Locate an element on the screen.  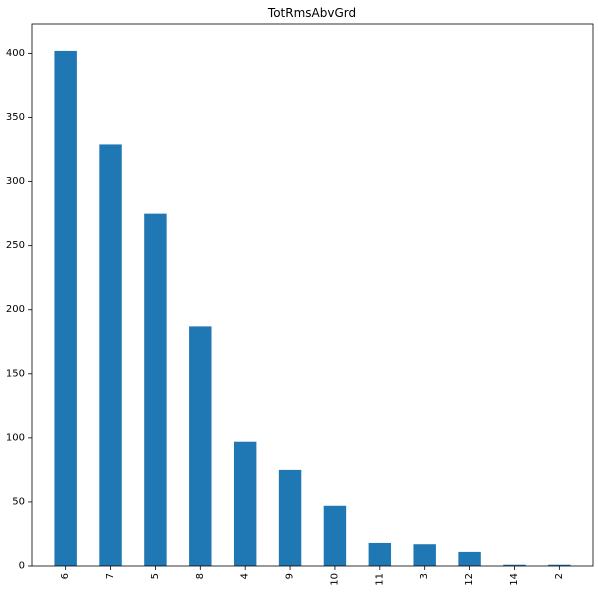
x-tick-label: 14 is located at coordinates (514, 579).